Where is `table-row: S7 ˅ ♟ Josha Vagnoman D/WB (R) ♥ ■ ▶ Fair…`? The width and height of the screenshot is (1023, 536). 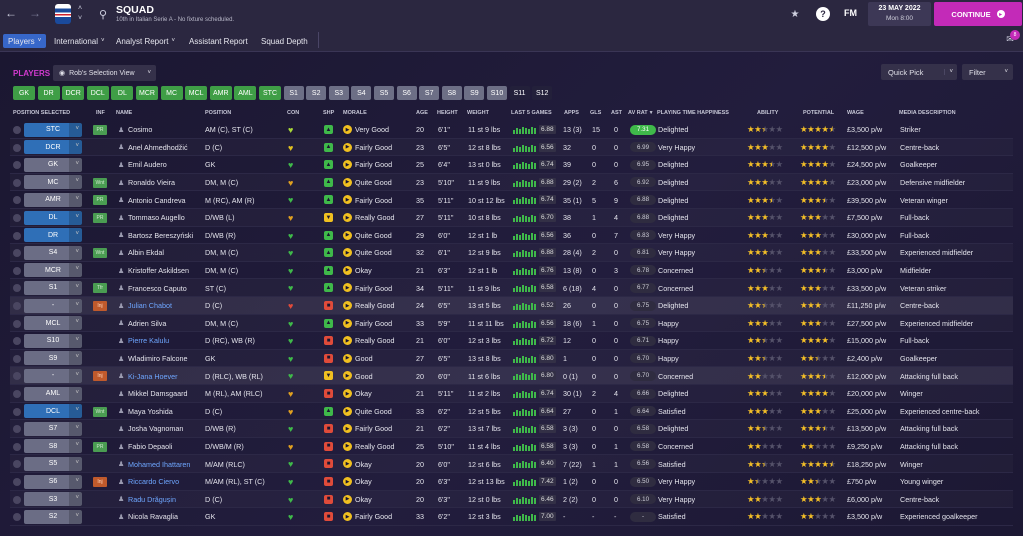
table-row: S7 ˅ ♟ Josha Vagnoman D/WB (R) ♥ ■ ▶ Fair… is located at coordinates (511, 429).